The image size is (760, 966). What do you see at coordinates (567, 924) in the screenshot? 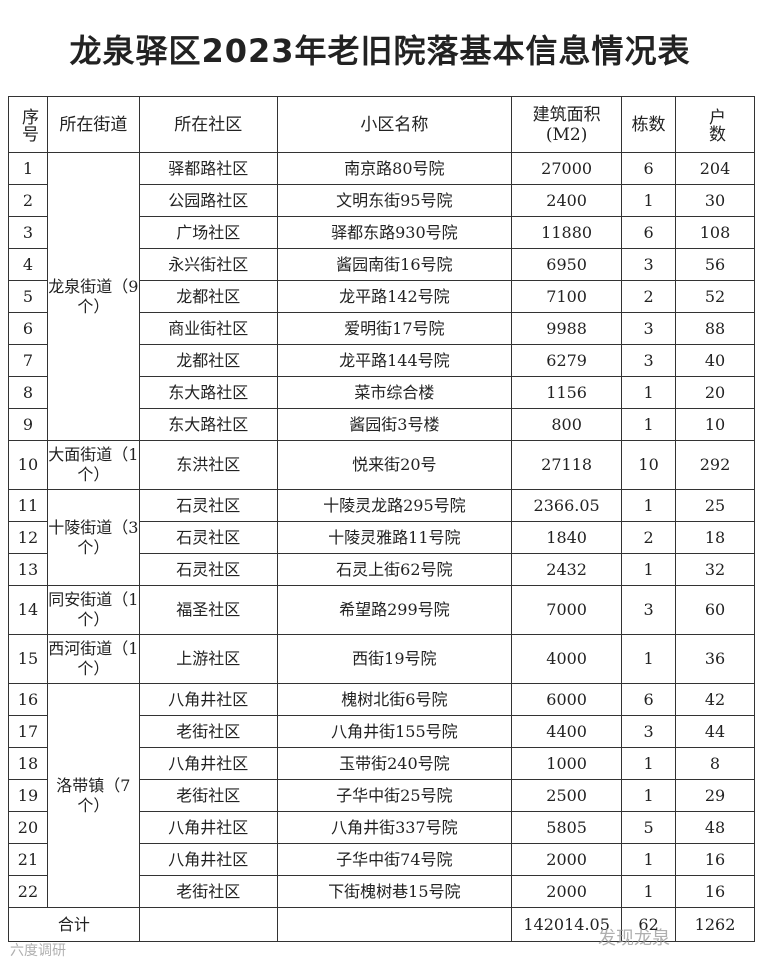
I see `total-area: 142014.05` at bounding box center [567, 924].